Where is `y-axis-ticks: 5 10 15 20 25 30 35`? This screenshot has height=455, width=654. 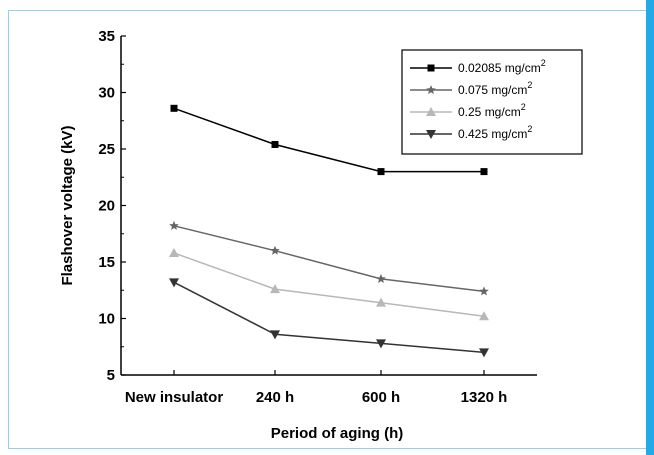
y-axis-ticks: 5 10 15 20 25 30 35 is located at coordinates (112, 206).